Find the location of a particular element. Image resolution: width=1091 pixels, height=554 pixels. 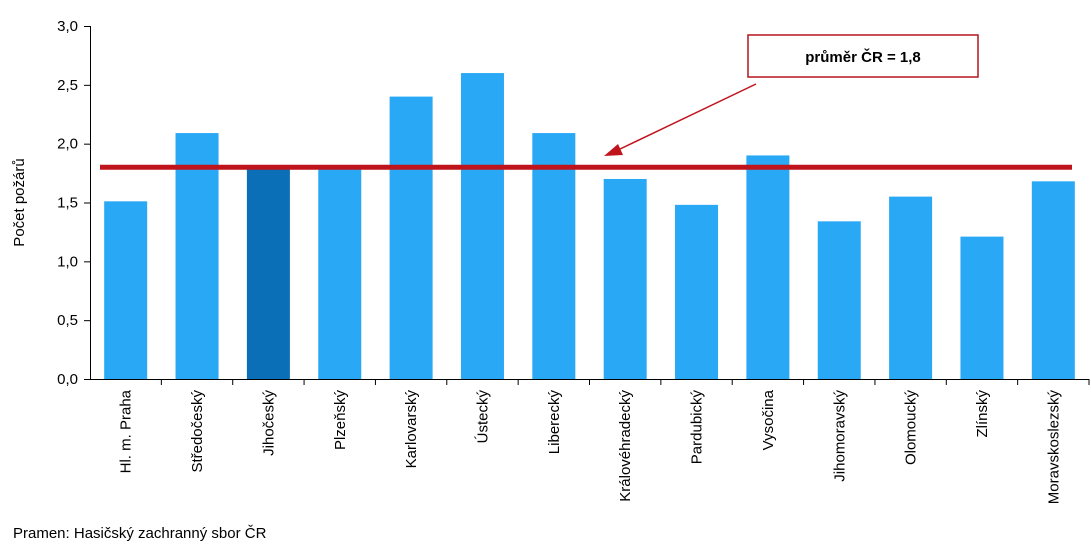

y-tick-label: 0,0 is located at coordinates (67, 379).